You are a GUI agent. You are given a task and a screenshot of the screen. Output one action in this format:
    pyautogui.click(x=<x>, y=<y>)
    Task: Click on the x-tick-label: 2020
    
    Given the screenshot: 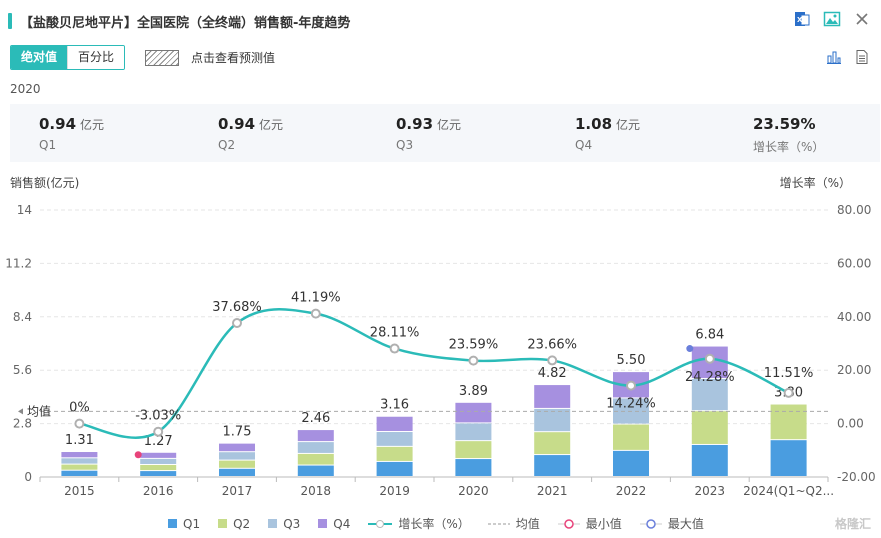 What is the action you would take?
    pyautogui.click(x=473, y=491)
    